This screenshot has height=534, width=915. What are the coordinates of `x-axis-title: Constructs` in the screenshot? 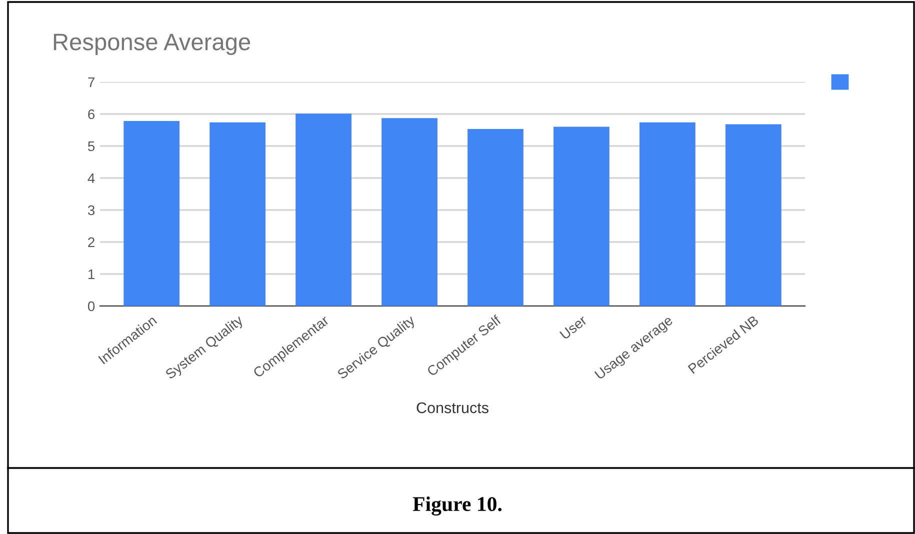 It's located at (452, 408).